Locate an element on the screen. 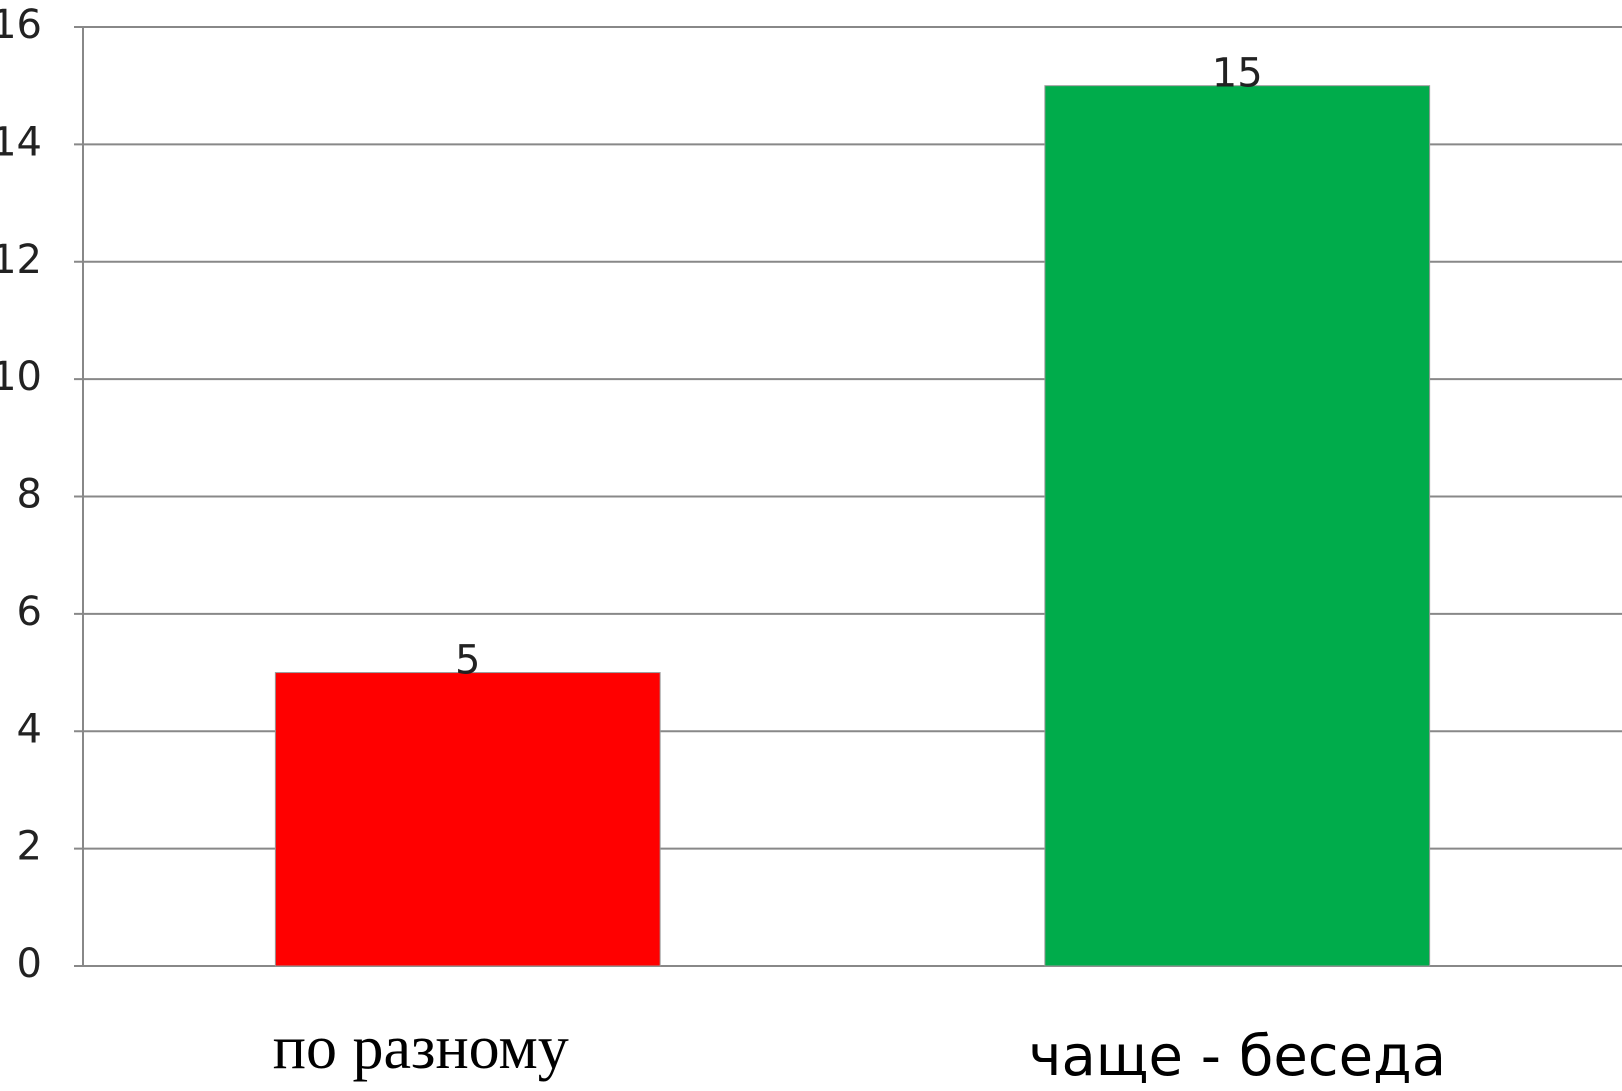  data-label: 15 is located at coordinates (1237, 74).